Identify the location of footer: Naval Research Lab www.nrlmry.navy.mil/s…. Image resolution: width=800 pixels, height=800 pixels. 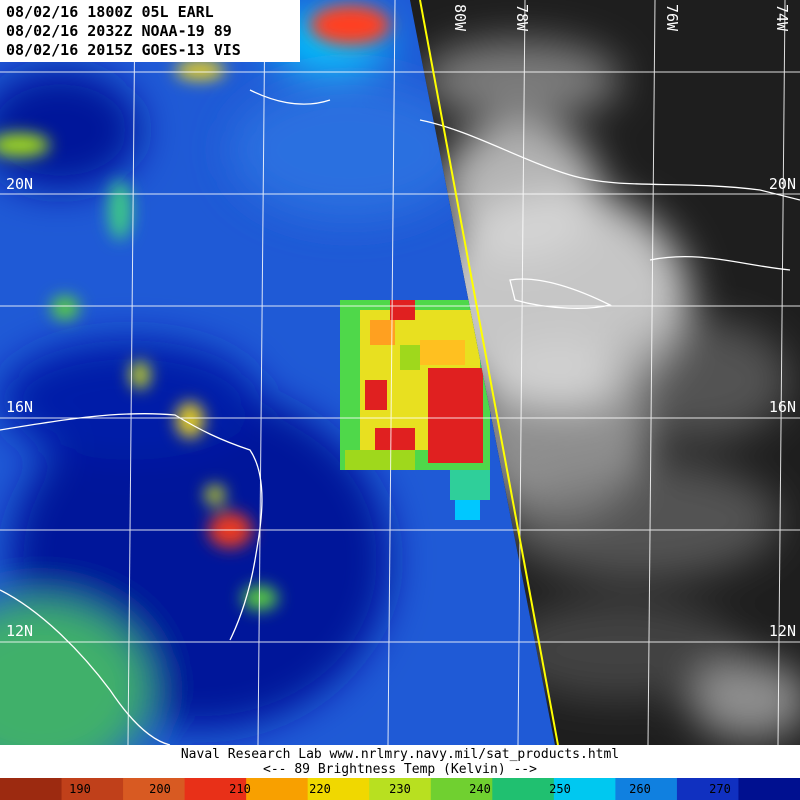
(400, 762).